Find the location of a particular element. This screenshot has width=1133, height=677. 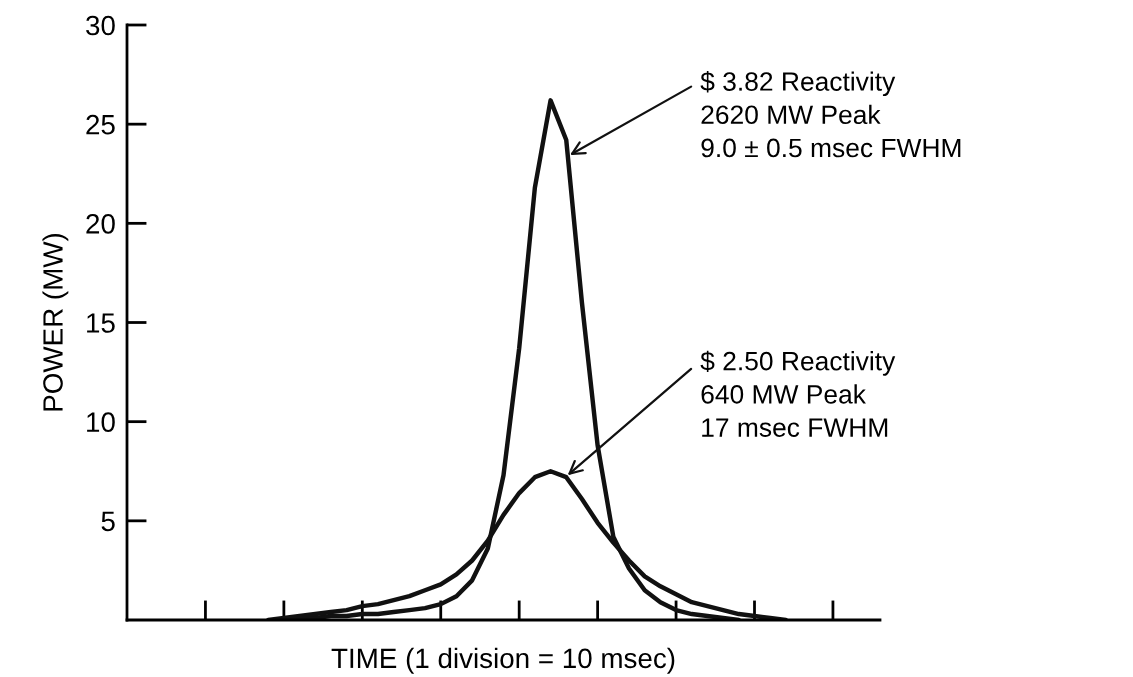

annotation: $ 3.82 Reactivity 2620 MW Peak 9.0 ± 0.5 msec FWHM is located at coordinates (830, 114).